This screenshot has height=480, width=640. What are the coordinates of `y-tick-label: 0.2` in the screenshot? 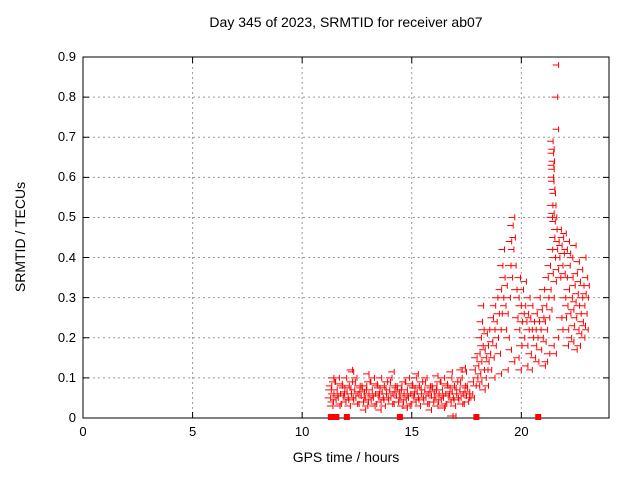 It's located at (66, 337).